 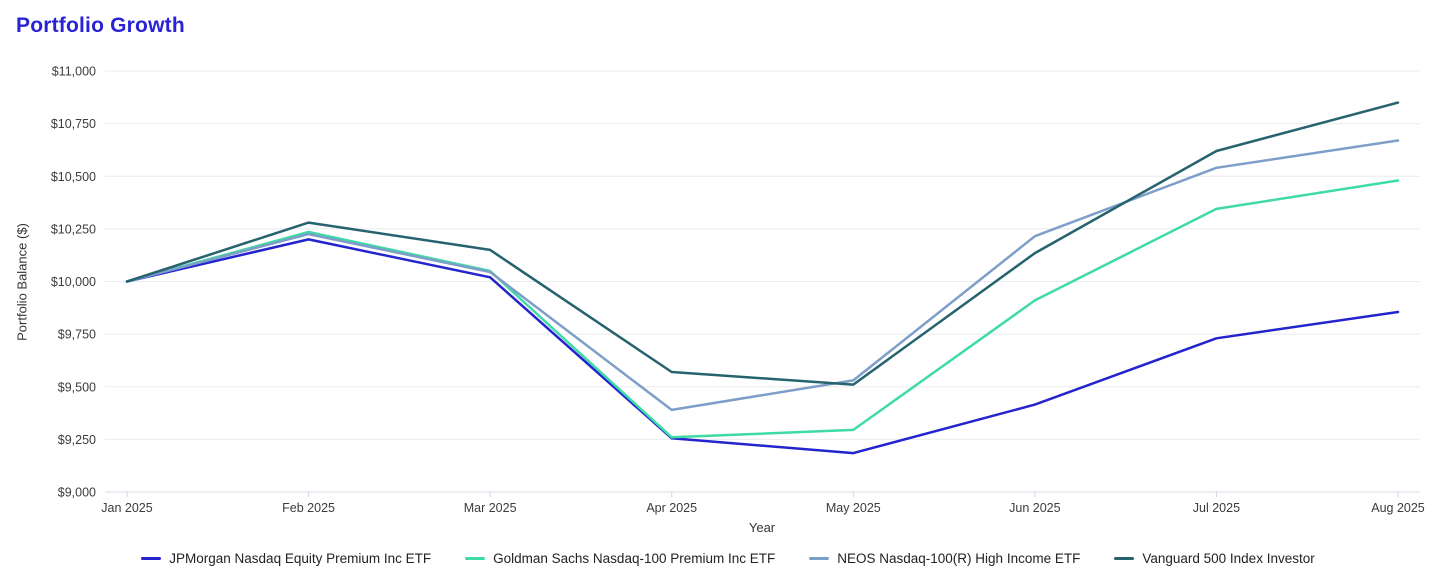 I want to click on y-tick-label: $10,750, so click(x=73, y=124).